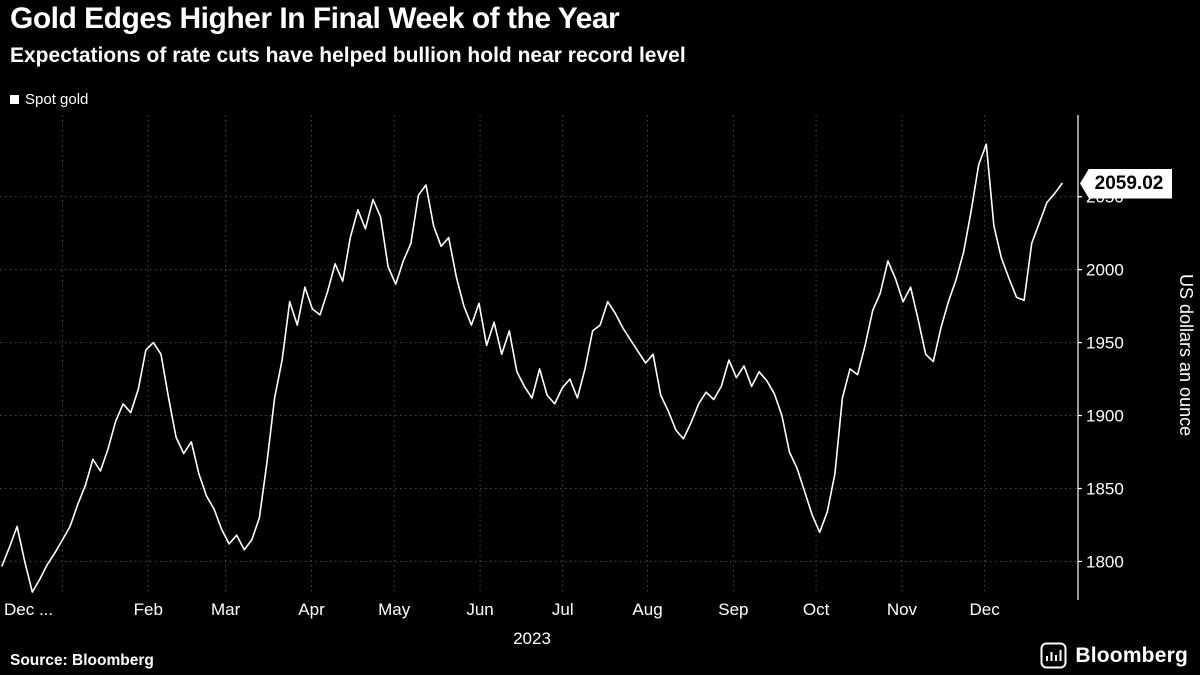 The image size is (1200, 675). Describe the element at coordinates (311, 609) in the screenshot. I see `svg-text: Apr` at that location.